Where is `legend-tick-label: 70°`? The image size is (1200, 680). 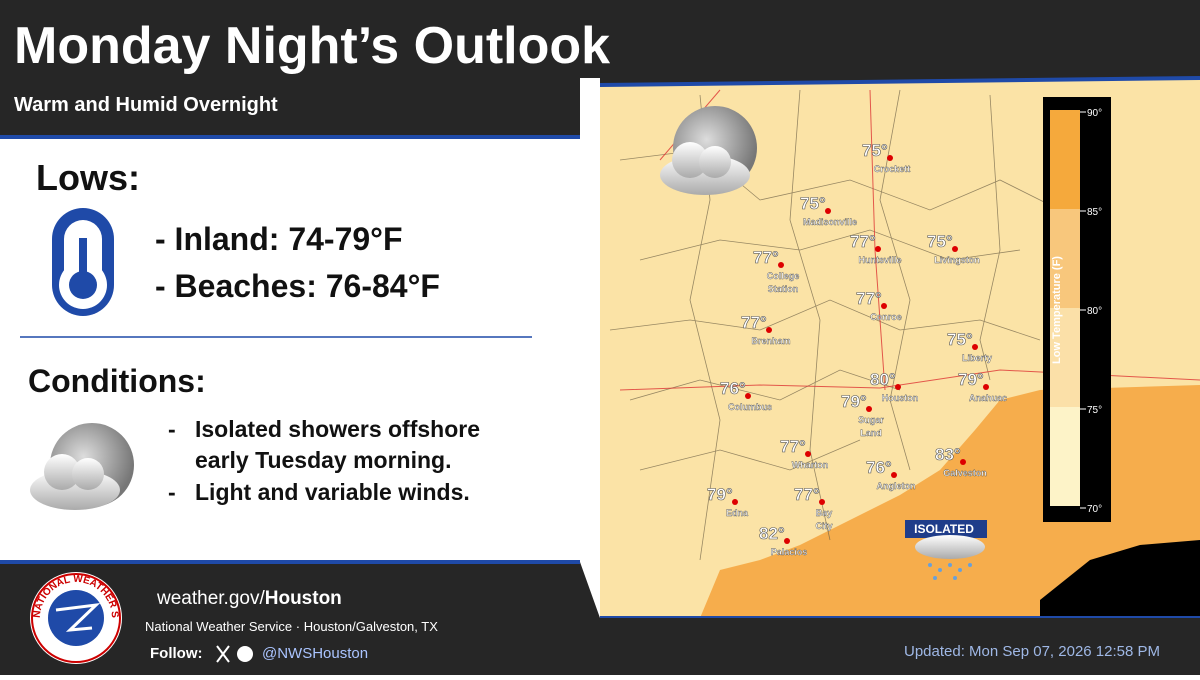 legend-tick-label: 70° is located at coordinates (1094, 509).